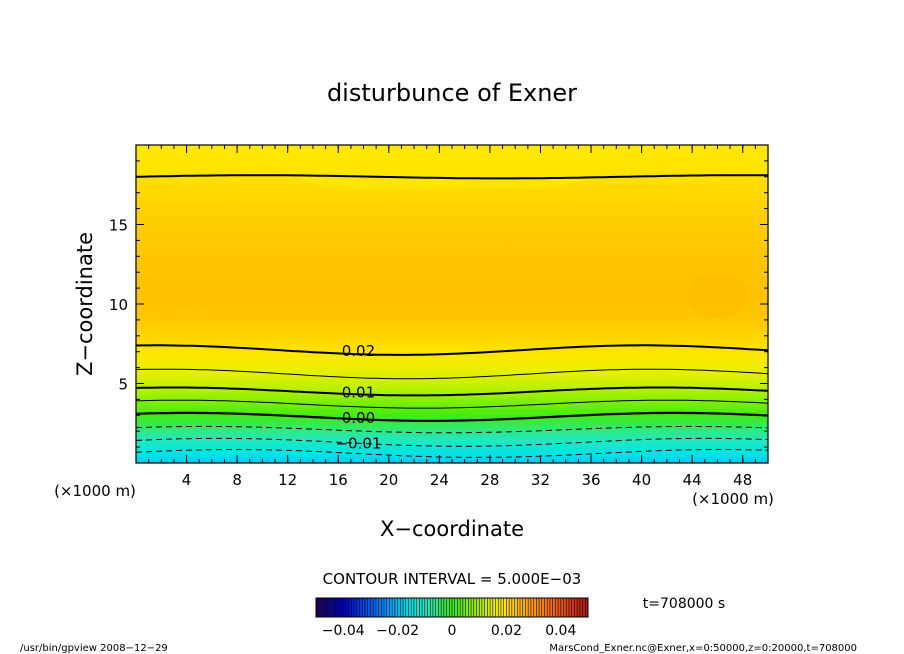 Image resolution: width=904 pixels, height=654 pixels. Describe the element at coordinates (388, 480) in the screenshot. I see `x-tick-label: 20` at that location.